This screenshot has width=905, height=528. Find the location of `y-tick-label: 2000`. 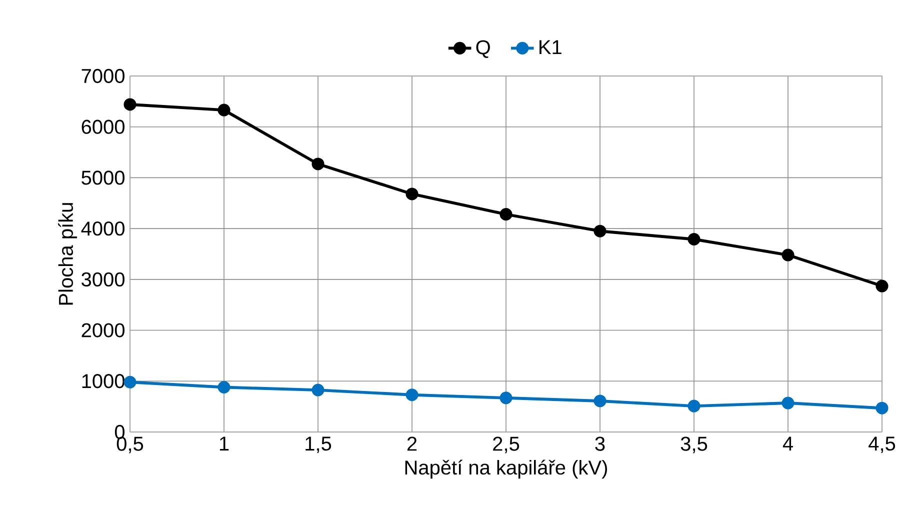

y-tick-label: 2000 is located at coordinates (103, 330).